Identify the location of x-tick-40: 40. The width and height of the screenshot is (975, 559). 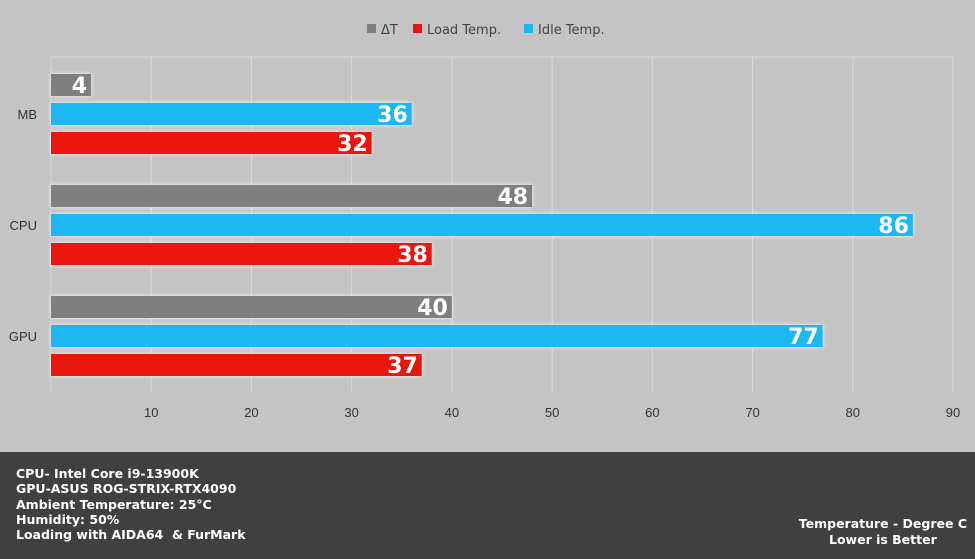
(452, 412).